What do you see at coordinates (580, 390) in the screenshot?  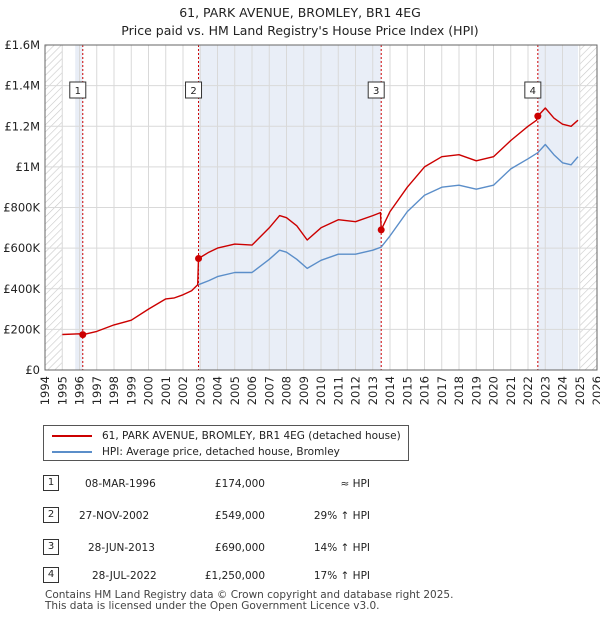 I see `x-tick-label: 2025` at bounding box center [580, 390].